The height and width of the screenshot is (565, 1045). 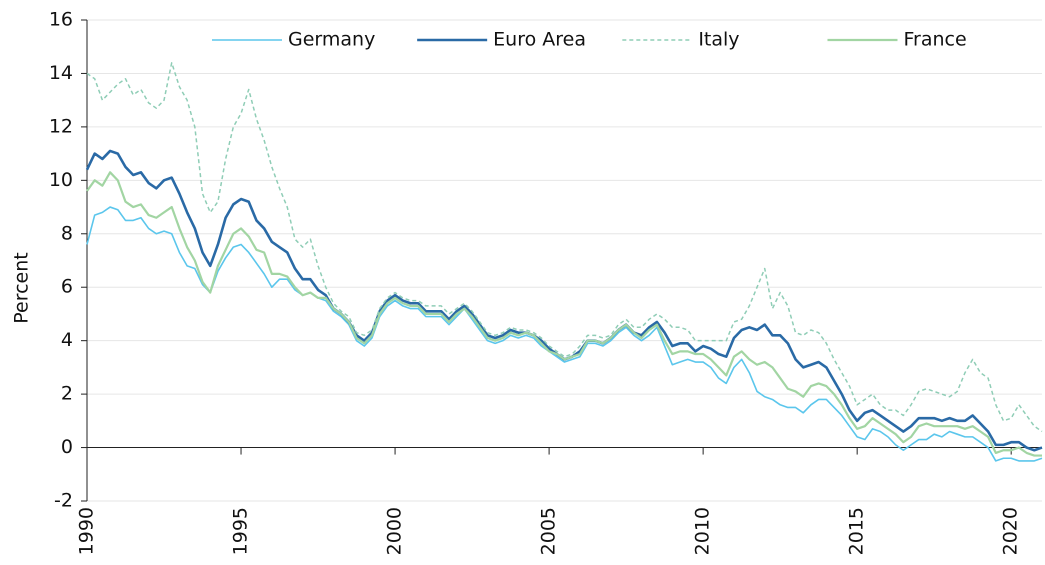 I want to click on x-tick-label: 2010, so click(x=703, y=531).